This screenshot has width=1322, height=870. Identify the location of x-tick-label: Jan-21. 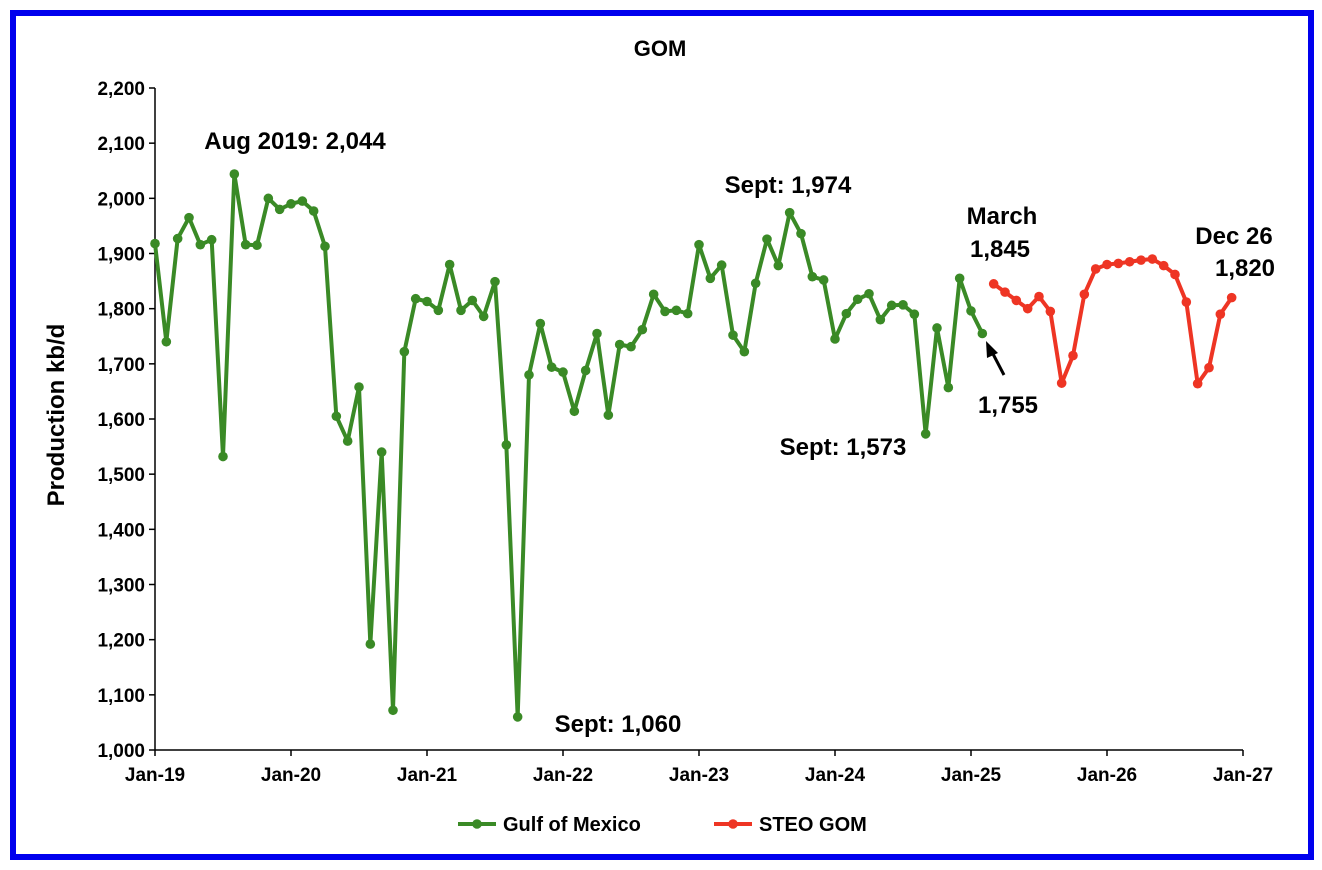
(427, 775).